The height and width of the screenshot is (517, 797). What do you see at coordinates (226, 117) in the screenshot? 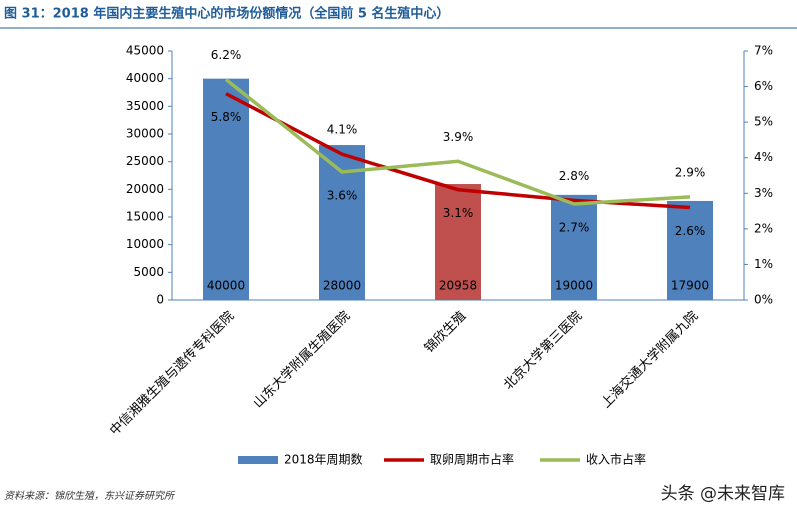
I see `line-value-label: 5.8%` at bounding box center [226, 117].